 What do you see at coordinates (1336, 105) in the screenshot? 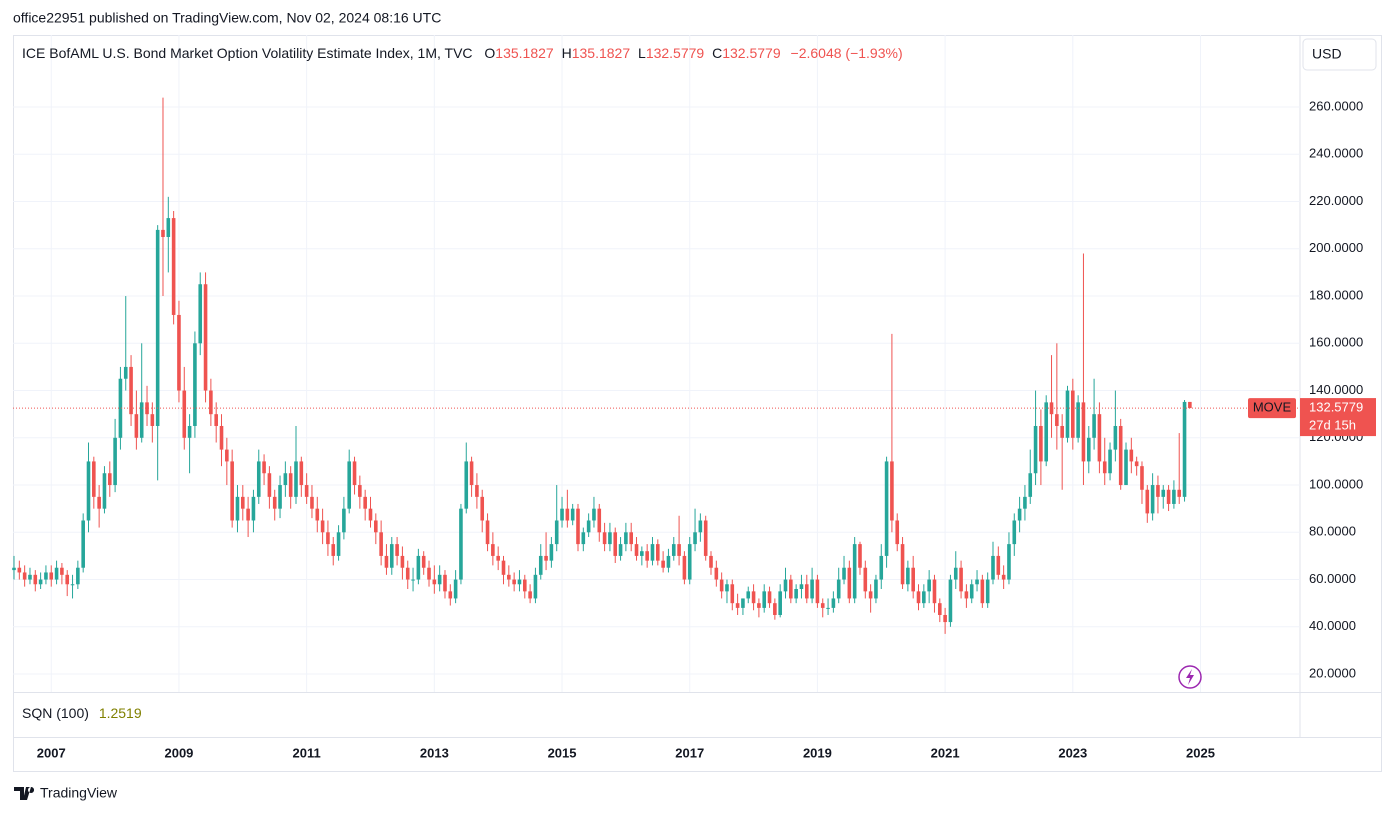
I see `y-tick-label: 260.0000` at bounding box center [1336, 105].